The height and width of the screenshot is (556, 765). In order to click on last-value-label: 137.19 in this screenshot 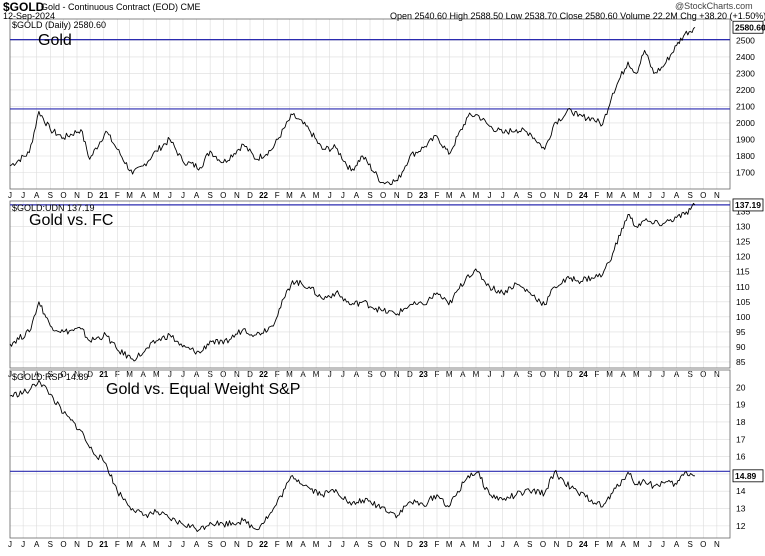, I will do `click(748, 205)`.